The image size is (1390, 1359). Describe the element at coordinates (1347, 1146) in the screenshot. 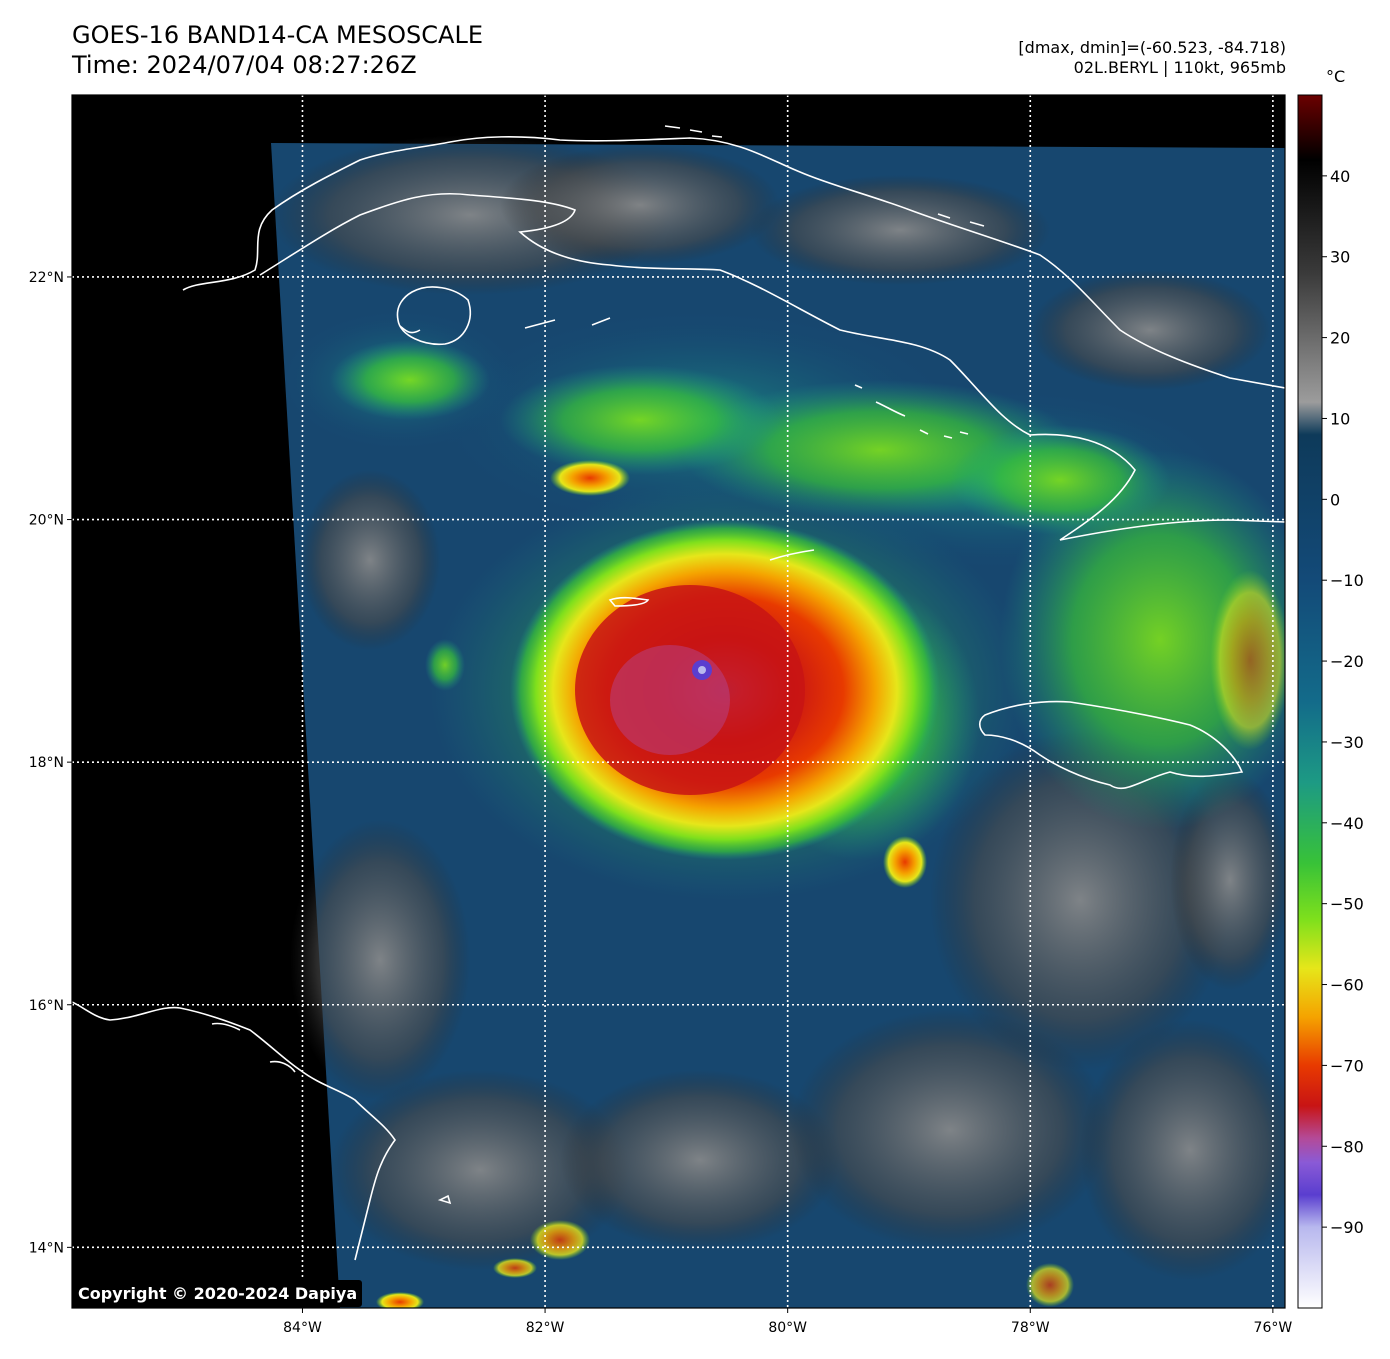

I see `colorbar-tick-label: −80` at that location.